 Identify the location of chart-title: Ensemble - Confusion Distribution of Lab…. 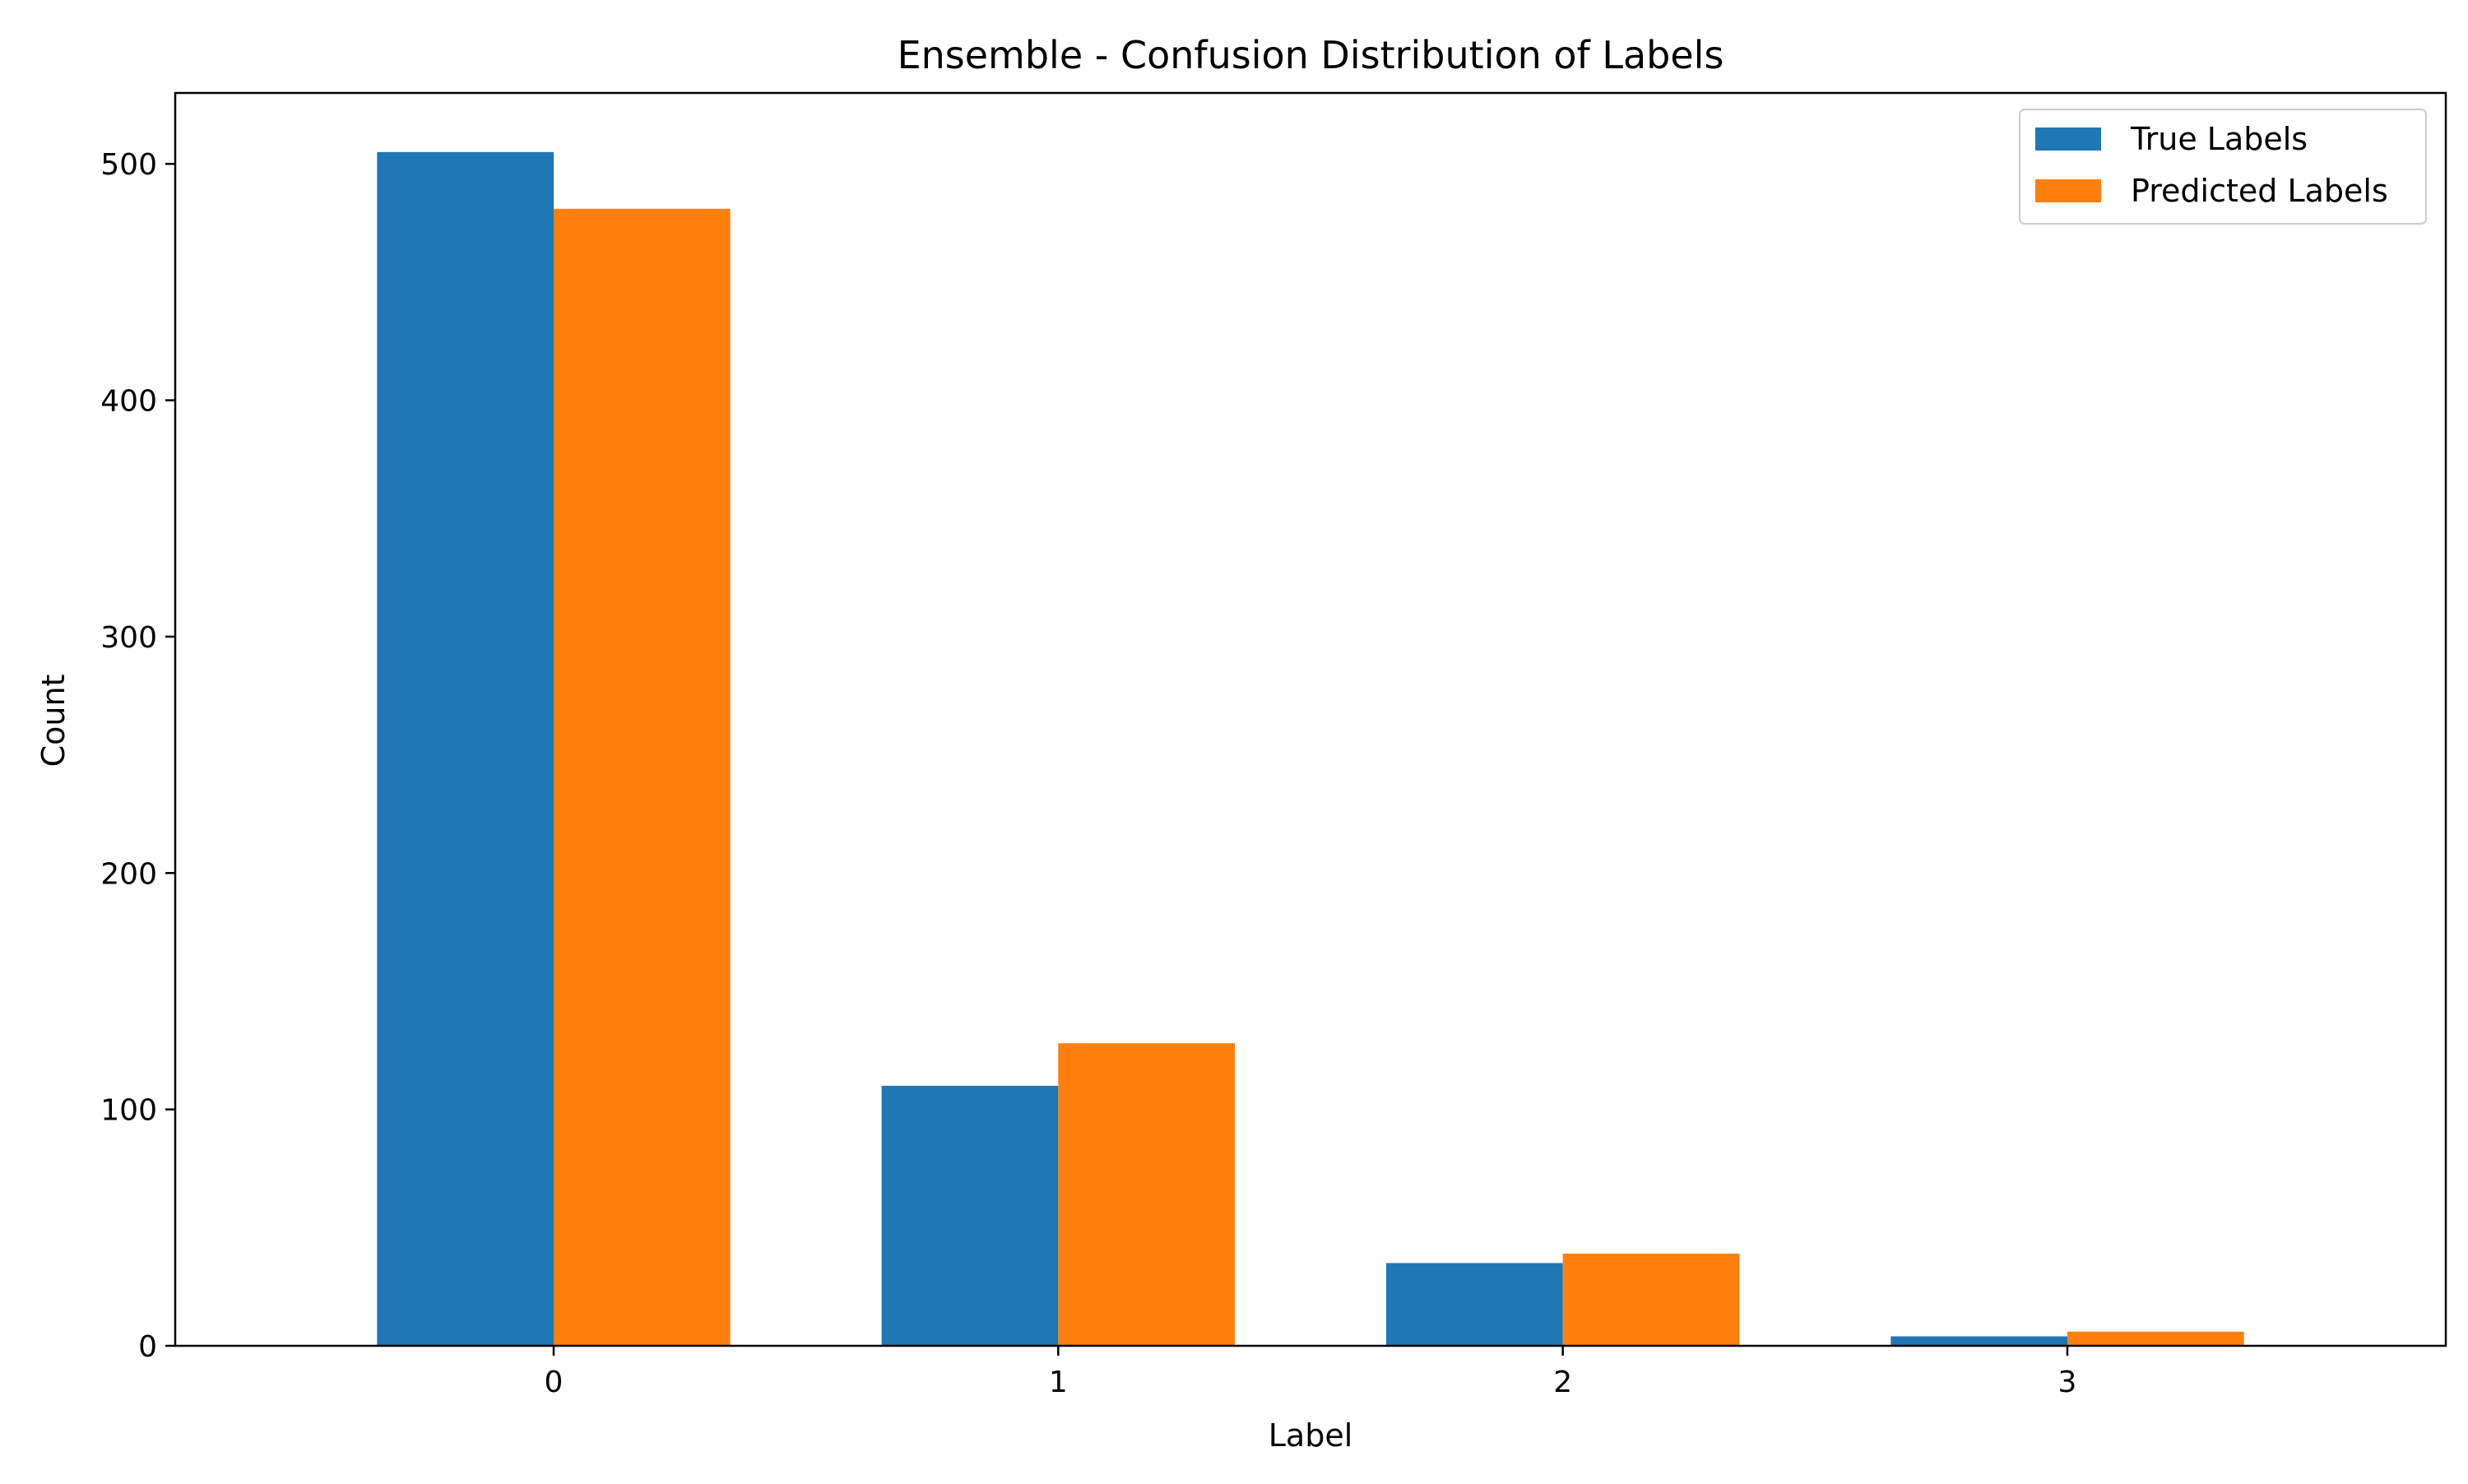
(1311, 55).